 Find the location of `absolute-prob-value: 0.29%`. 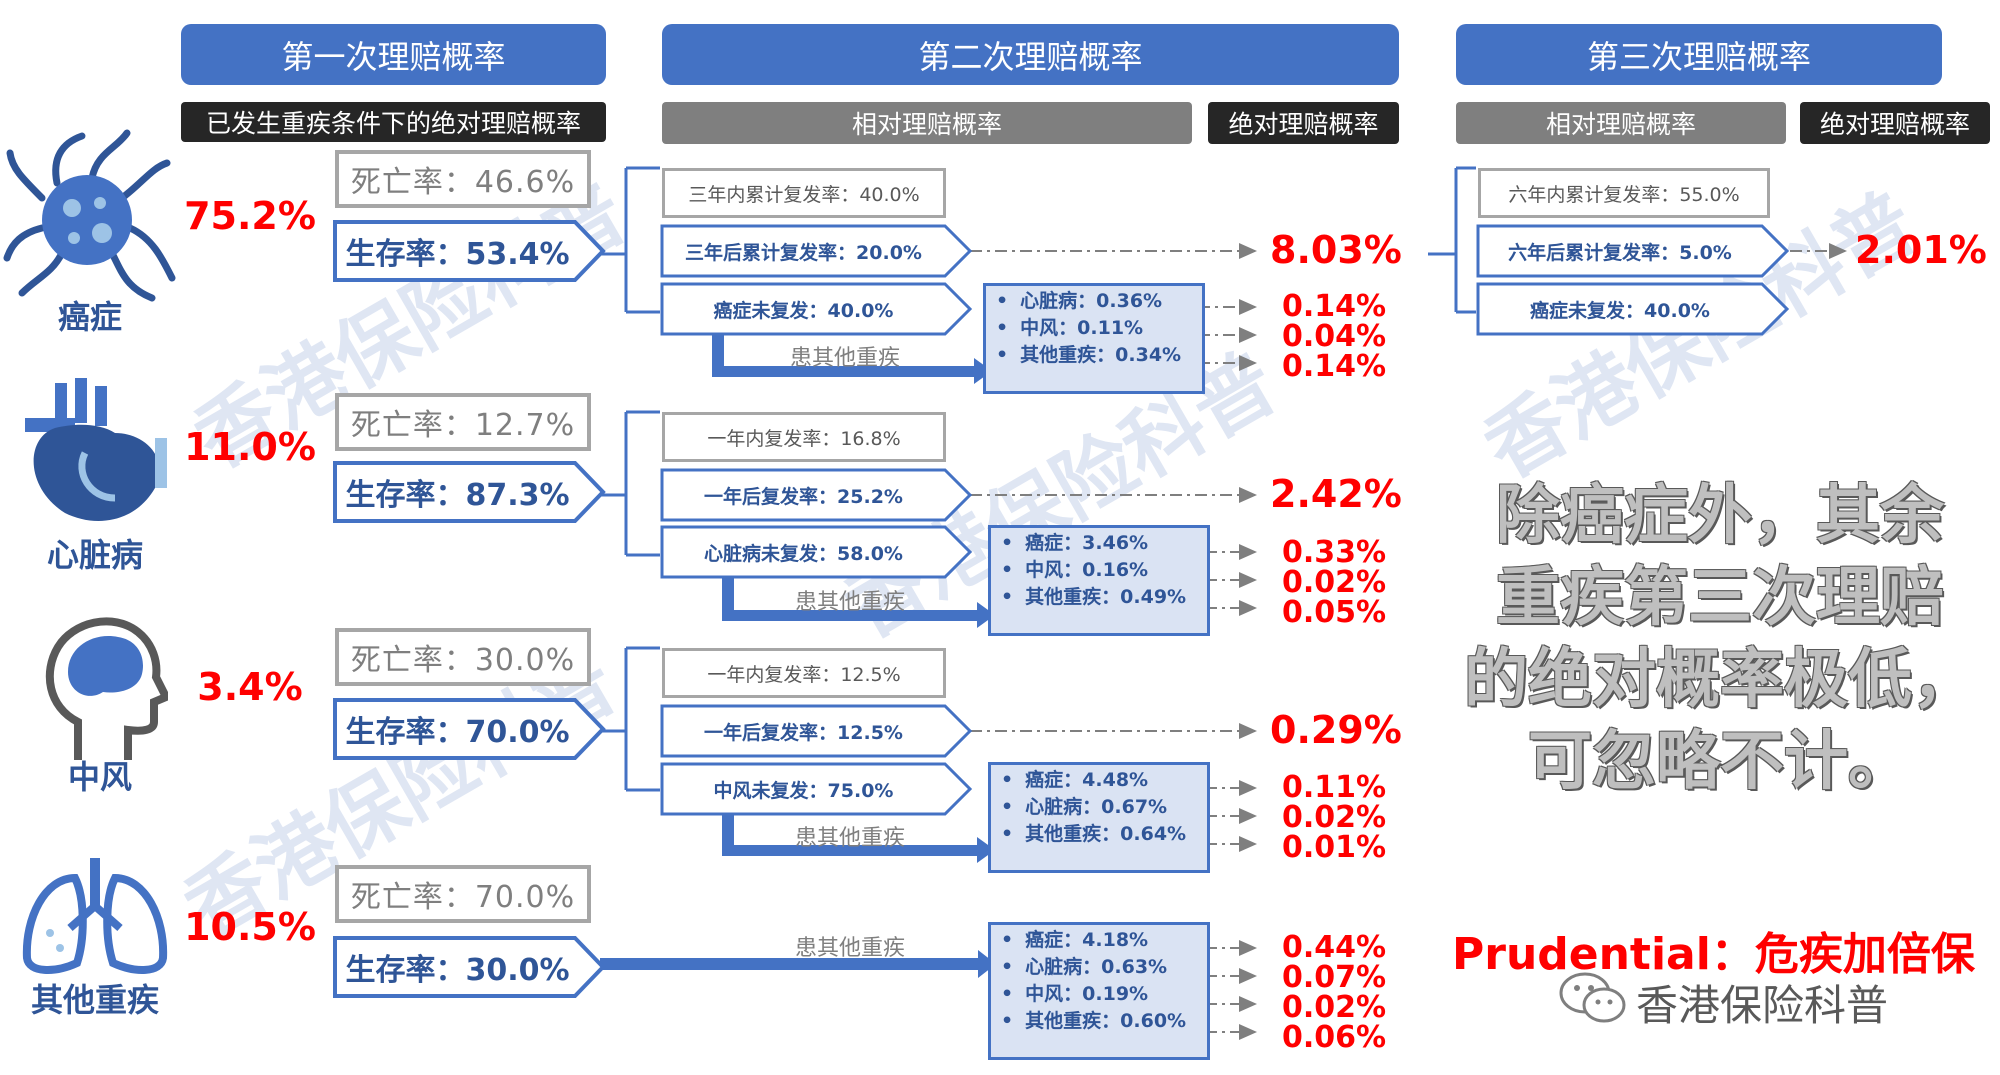

absolute-prob-value: 0.29% is located at coordinates (1336, 730).